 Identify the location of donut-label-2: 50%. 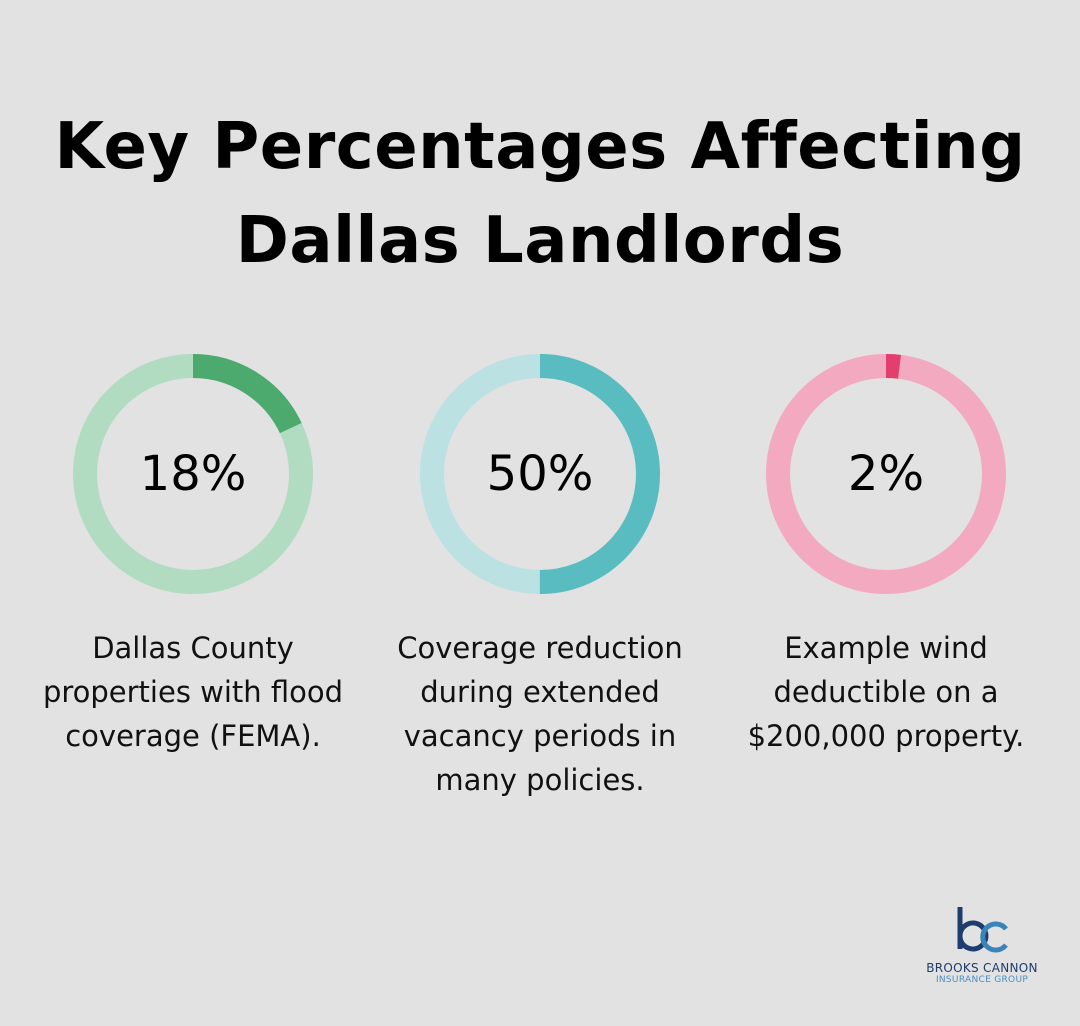
(540, 474).